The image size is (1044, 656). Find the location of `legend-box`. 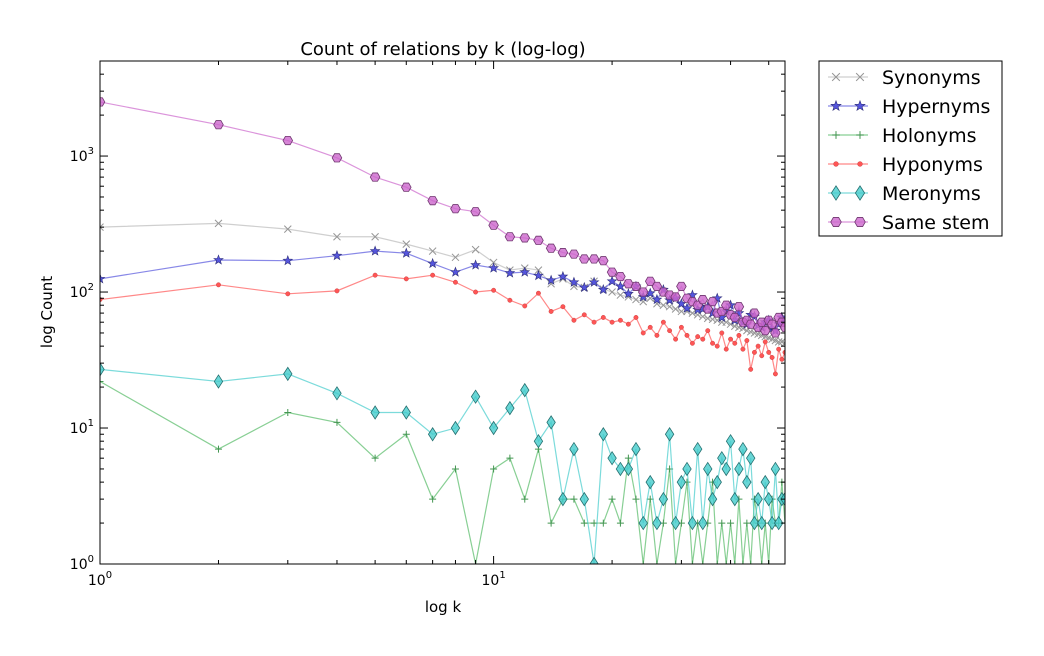

legend-box is located at coordinates (910, 148).